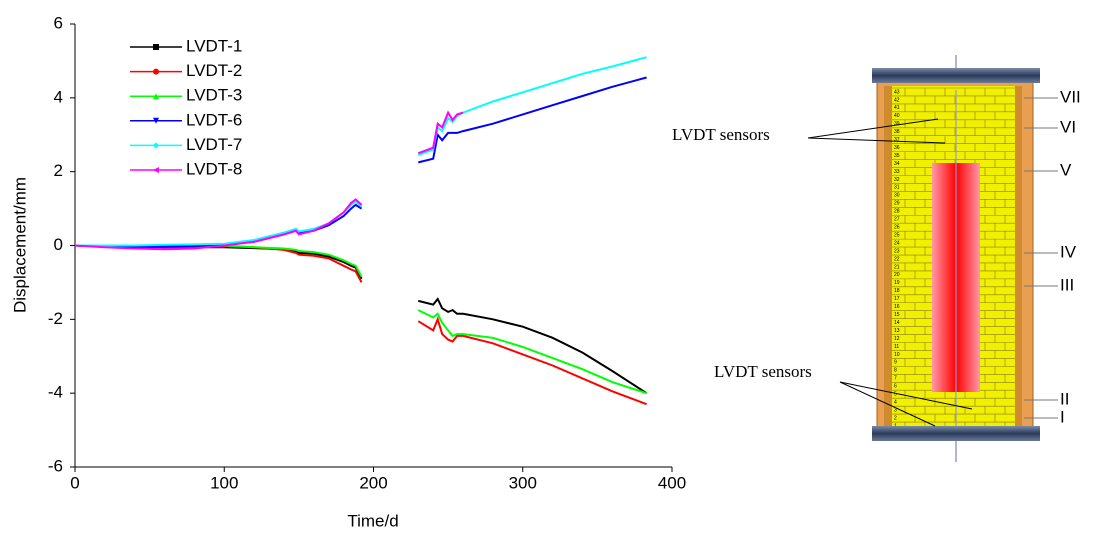 Image resolution: width=1106 pixels, height=534 pixels. What do you see at coordinates (897, 188) in the screenshot?
I see `layer-number: 31` at bounding box center [897, 188].